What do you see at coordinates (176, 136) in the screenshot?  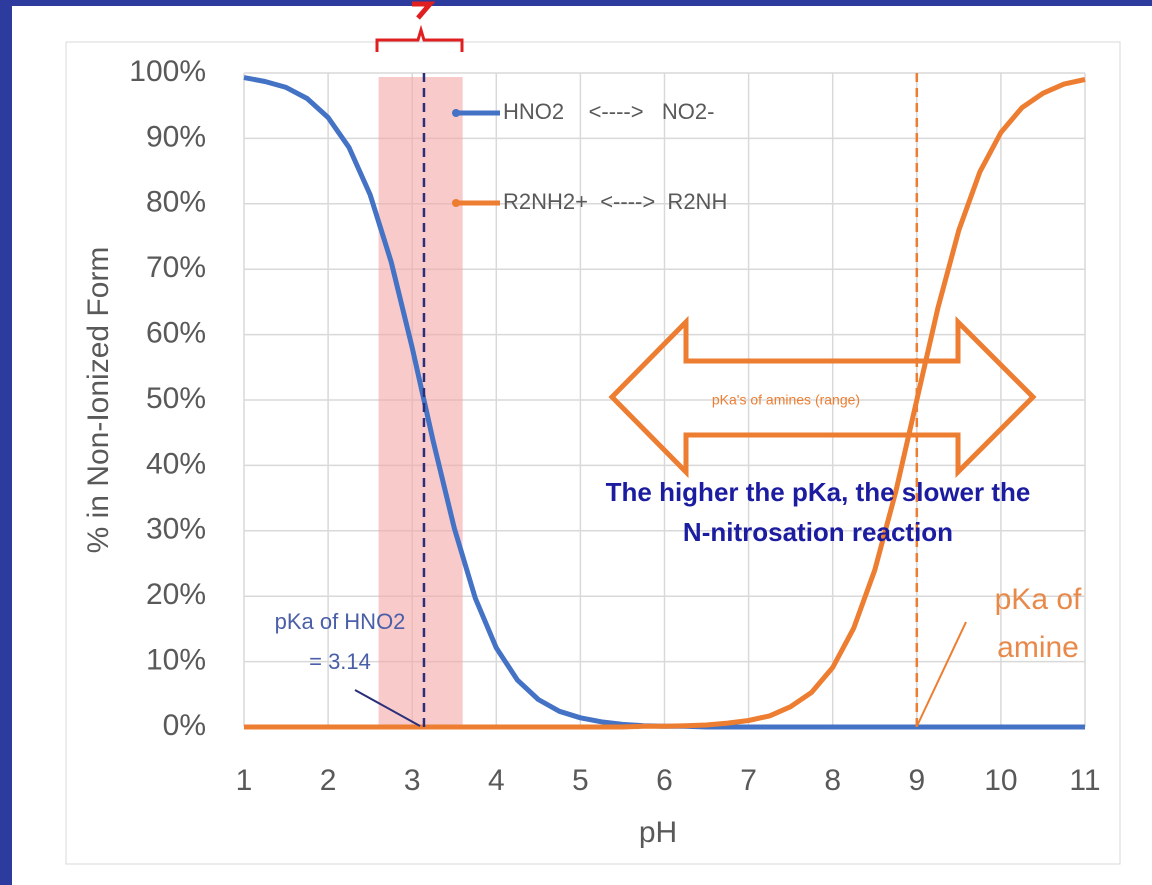 I see `y-tick-label: 90%` at bounding box center [176, 136].